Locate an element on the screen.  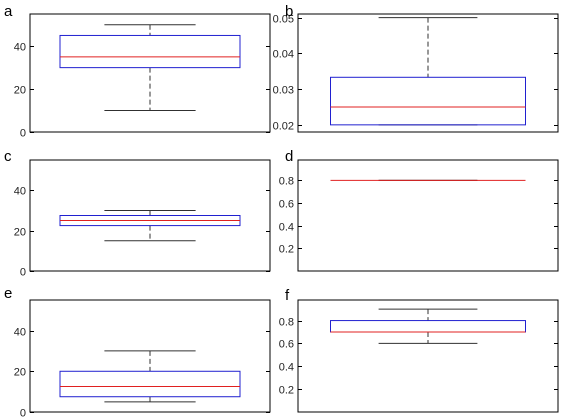
y-tick-label: 0.03 is located at coordinates (283, 91).